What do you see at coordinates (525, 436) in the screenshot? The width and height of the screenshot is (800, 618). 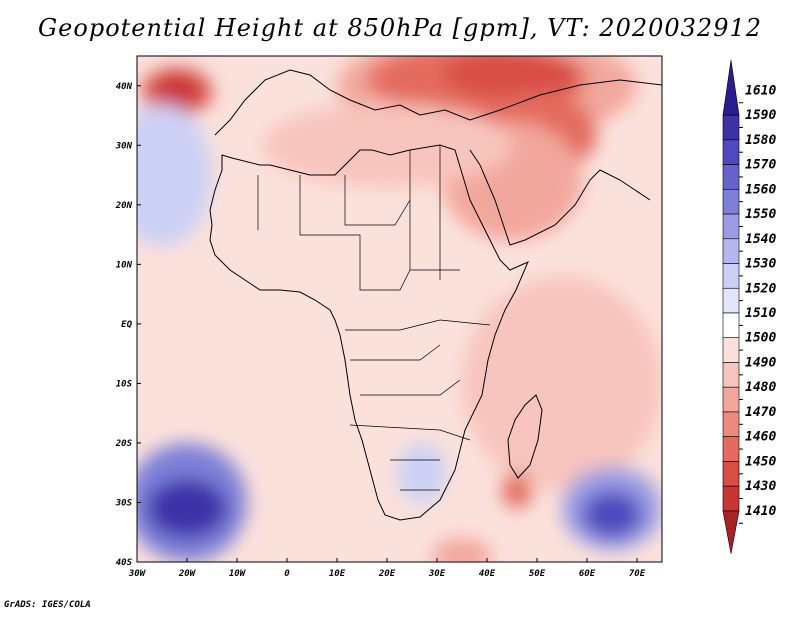 I see `madagascar-coastline` at bounding box center [525, 436].